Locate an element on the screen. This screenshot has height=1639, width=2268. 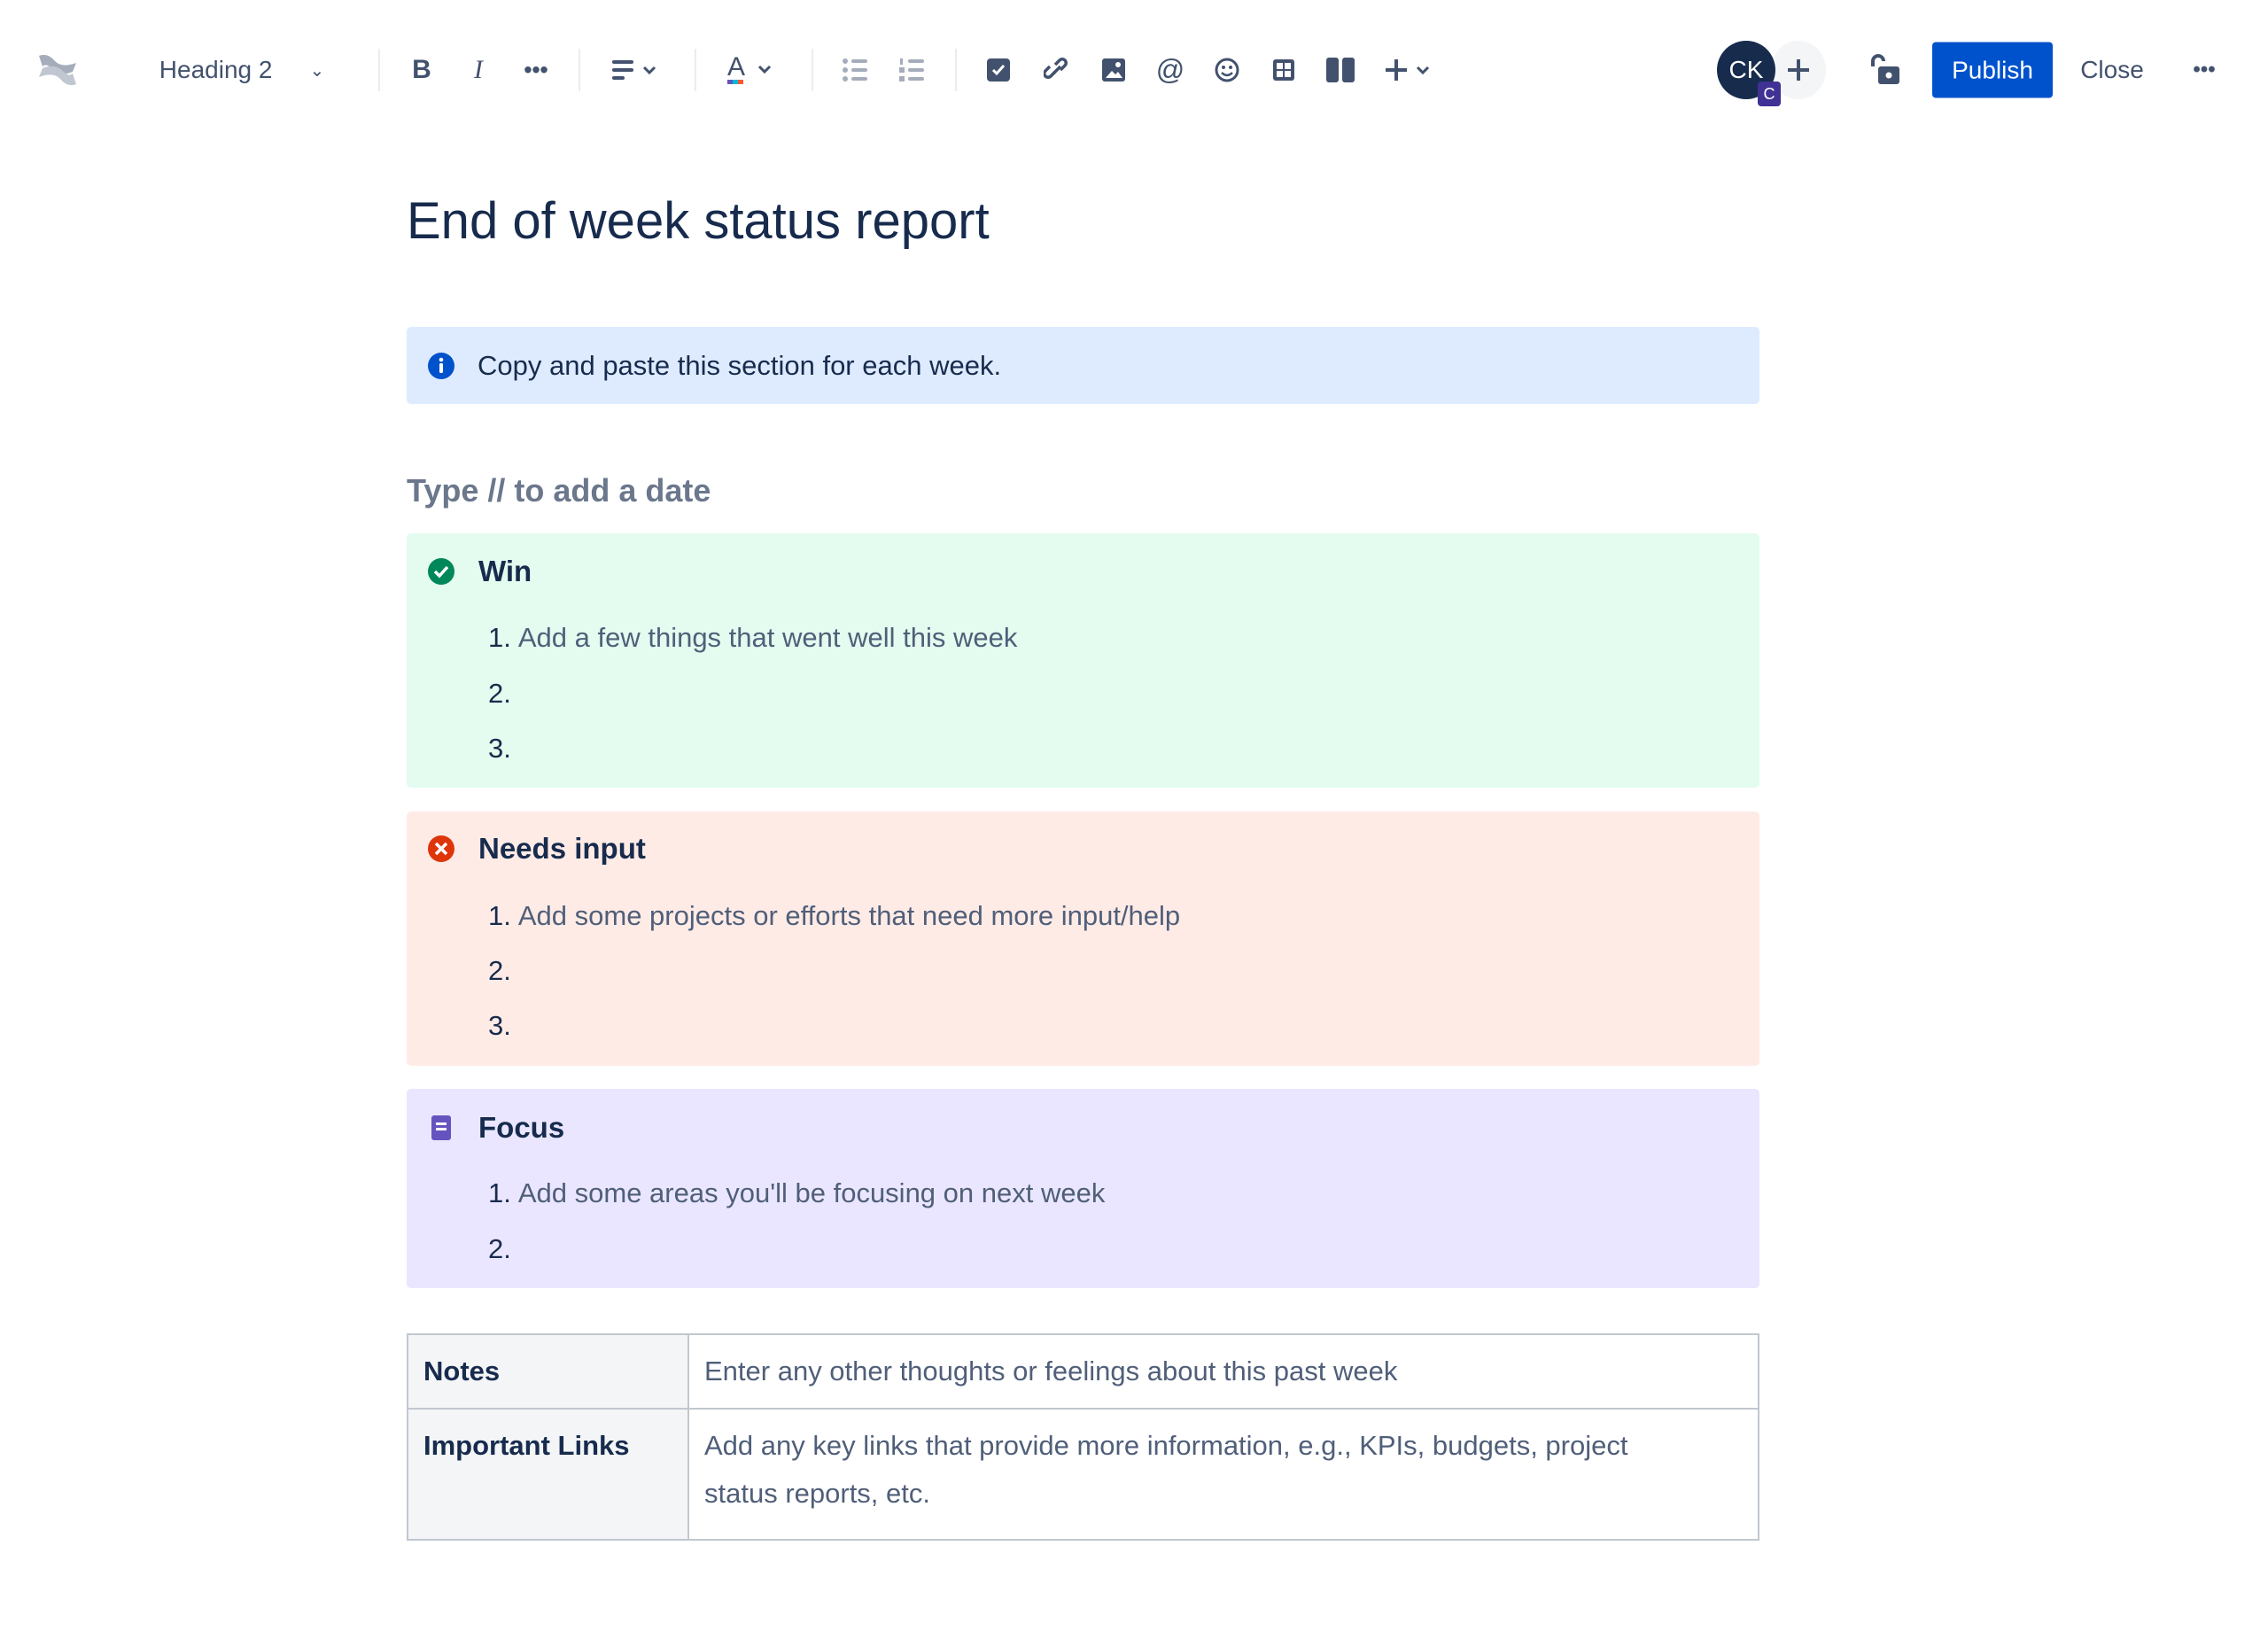
avatar-badge: C is located at coordinates (1769, 94).